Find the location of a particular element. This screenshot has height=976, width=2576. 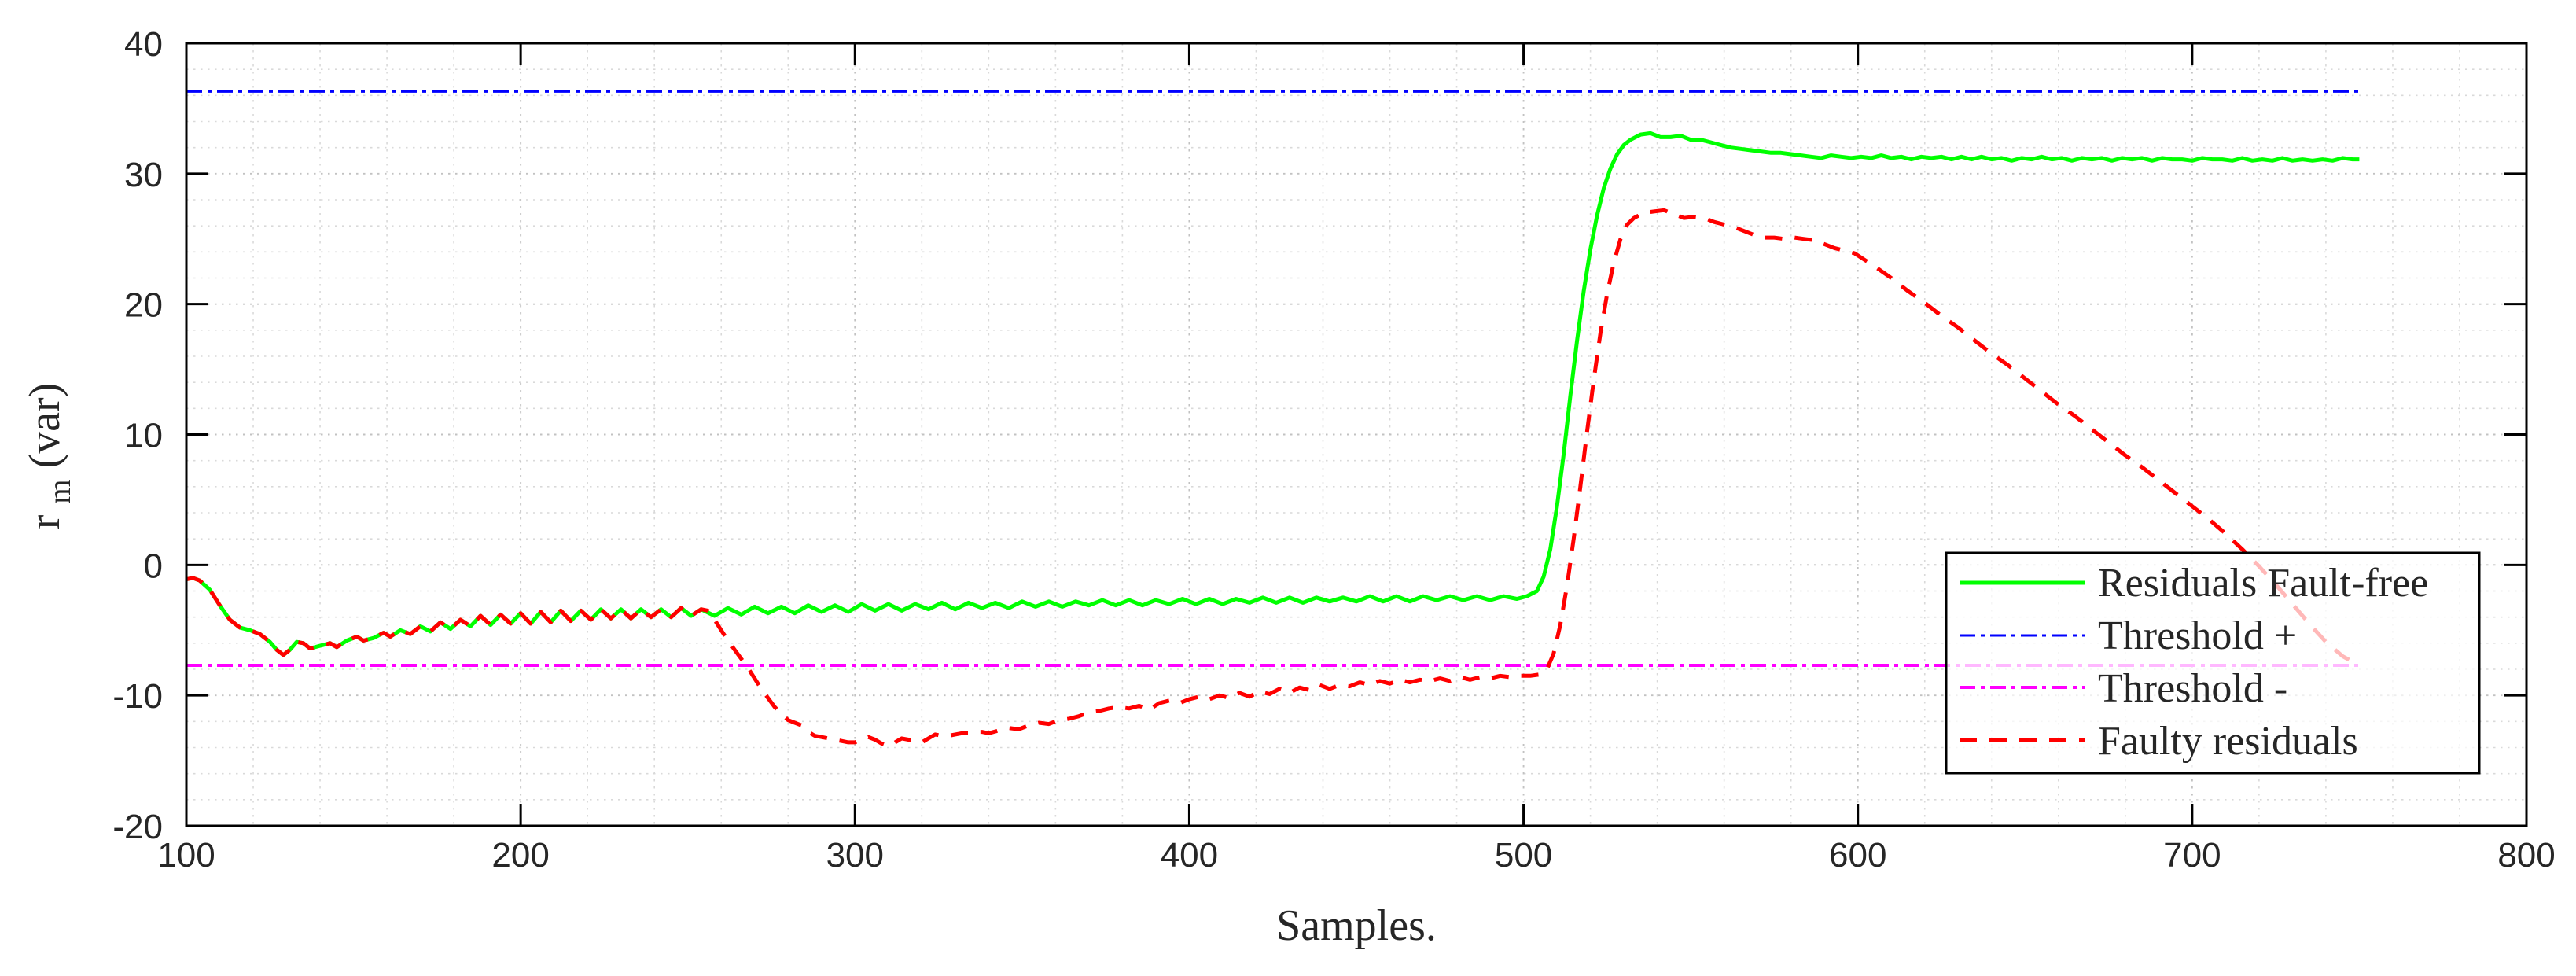

legend-label-residuals-fault-free: Residuals Fault-free is located at coordinates (2263, 583).